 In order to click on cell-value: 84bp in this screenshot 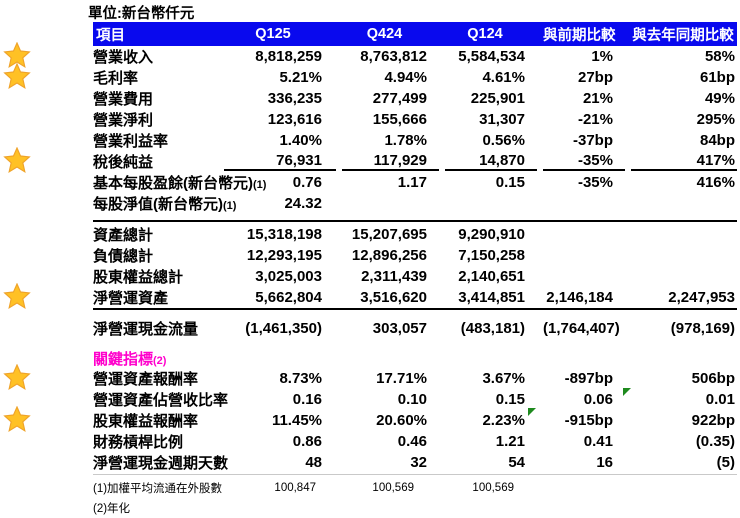, I will do `click(717, 140)`.